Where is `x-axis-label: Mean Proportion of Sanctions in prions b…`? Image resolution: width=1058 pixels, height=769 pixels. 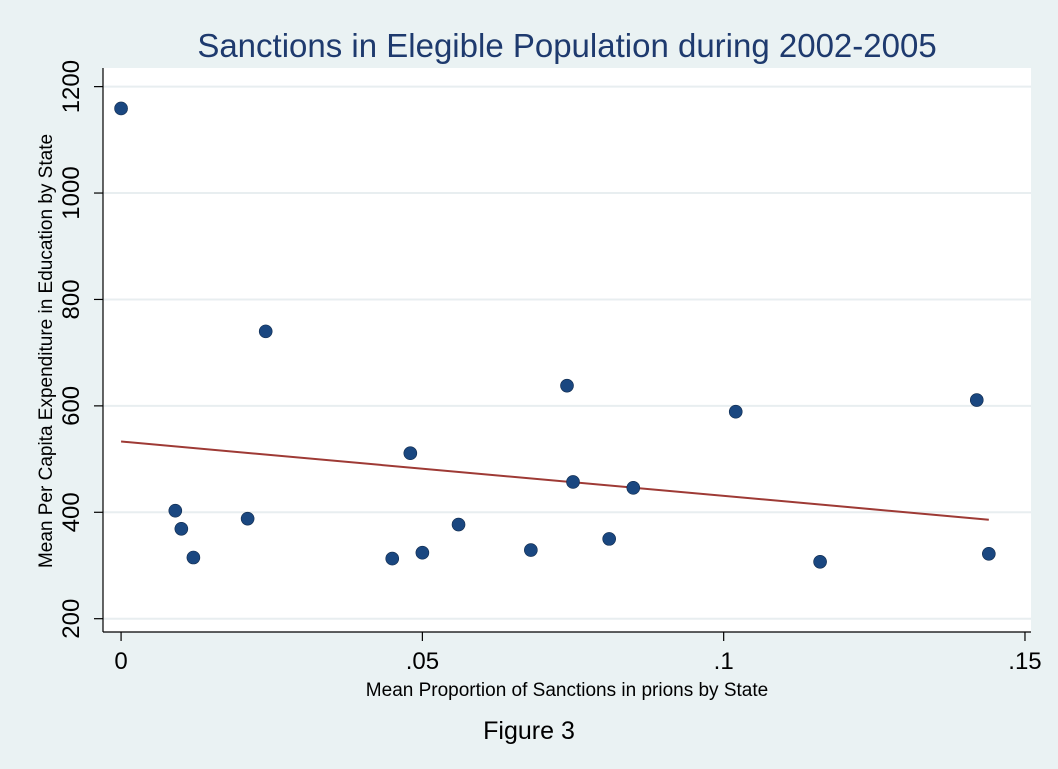
x-axis-label: Mean Proportion of Sanctions in prions b… is located at coordinates (567, 690).